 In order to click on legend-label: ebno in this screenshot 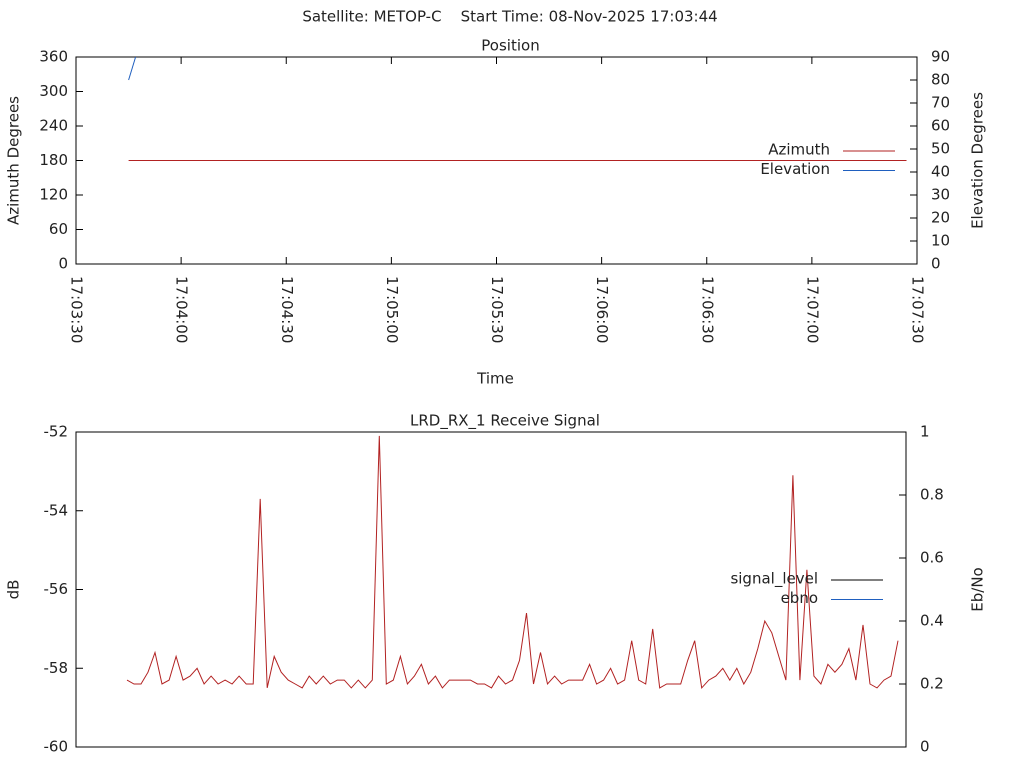, I will do `click(799, 598)`.